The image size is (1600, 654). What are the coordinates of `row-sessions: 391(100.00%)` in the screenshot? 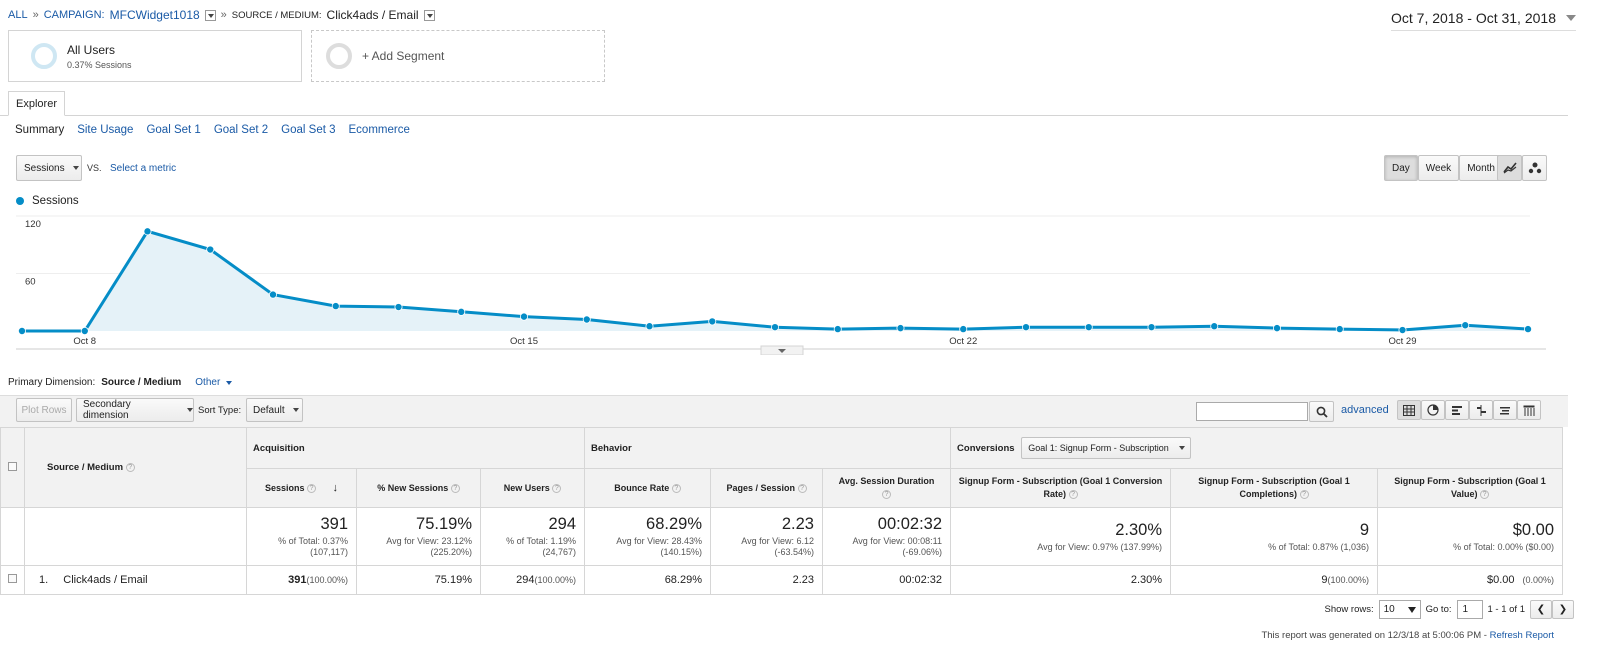 It's located at (301, 580).